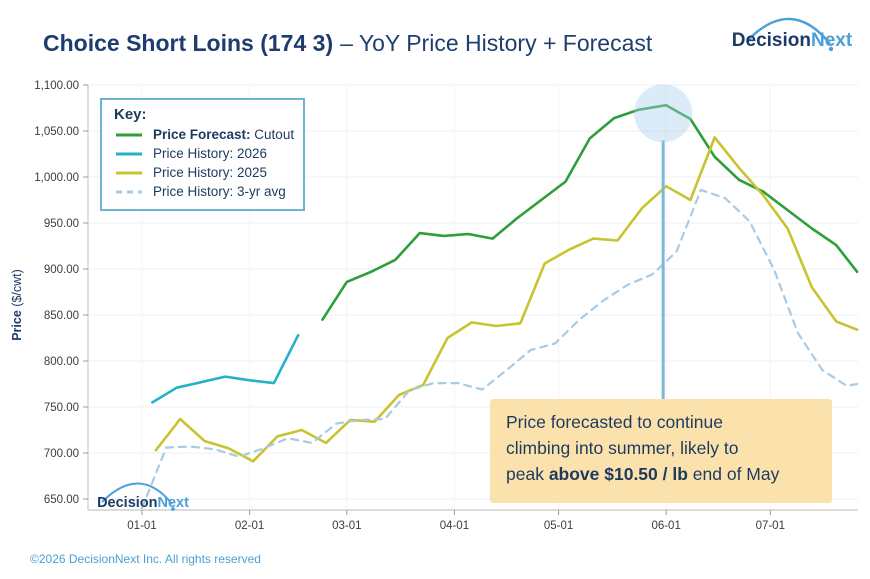 The image size is (870, 579). What do you see at coordinates (643, 473) in the screenshot?
I see `annotation-line-3: peak above $10.50 / lb end of May` at bounding box center [643, 473].